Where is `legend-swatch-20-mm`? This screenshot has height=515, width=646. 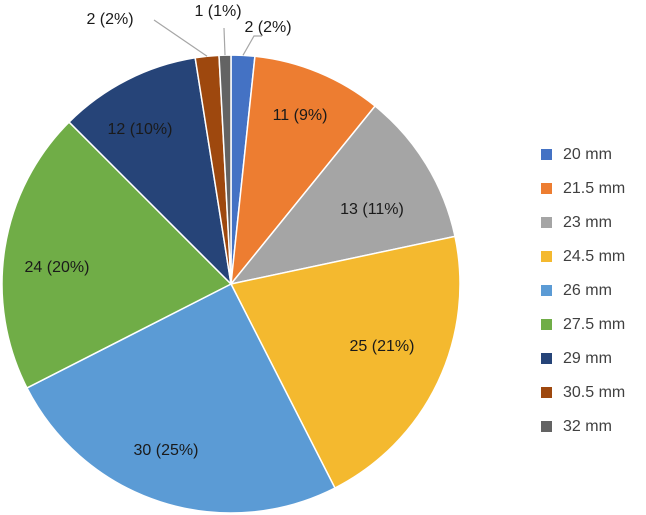 legend-swatch-20-mm is located at coordinates (546, 154).